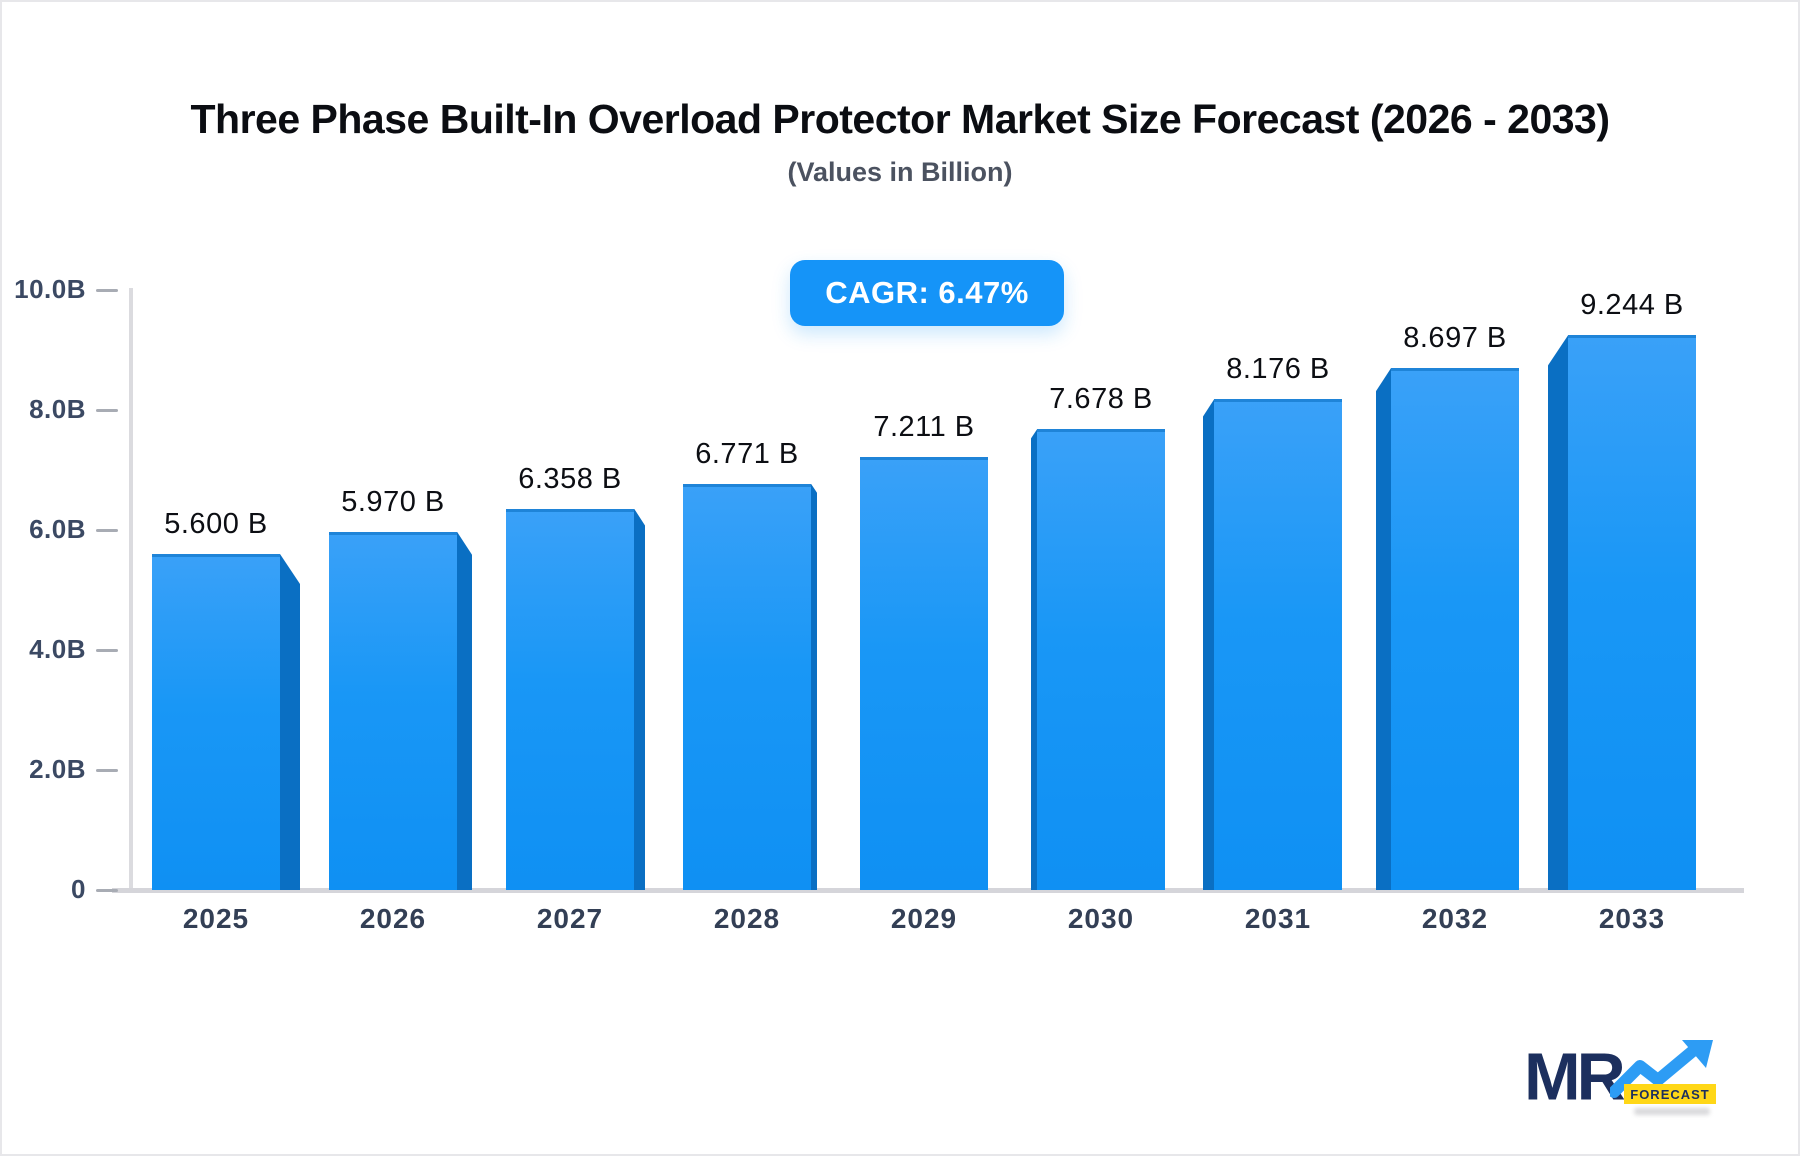 The height and width of the screenshot is (1156, 1800). I want to click on cagr-badge-label: CAGR: 6.47%, so click(927, 292).